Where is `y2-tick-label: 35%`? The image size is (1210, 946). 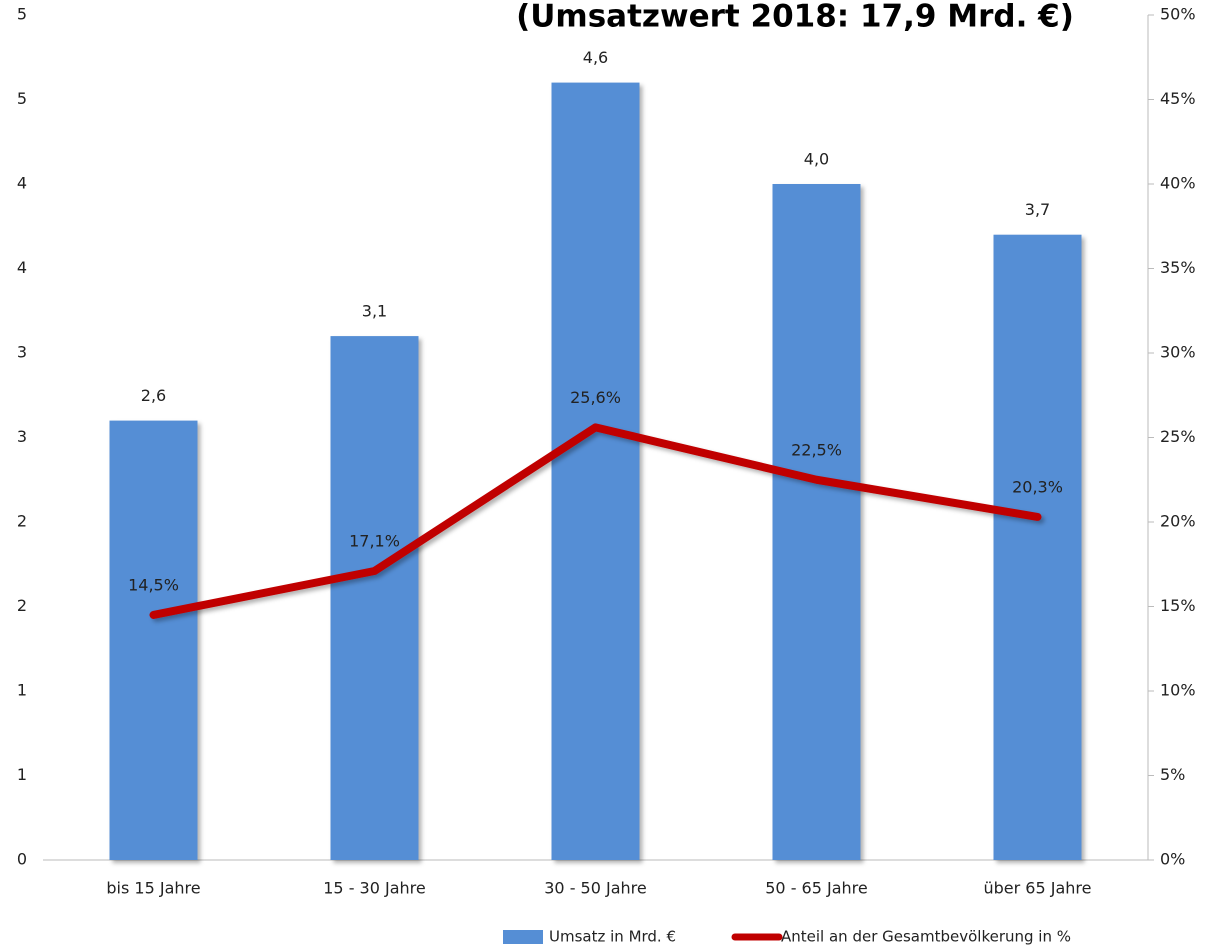
y2-tick-label: 35% is located at coordinates (1178, 267).